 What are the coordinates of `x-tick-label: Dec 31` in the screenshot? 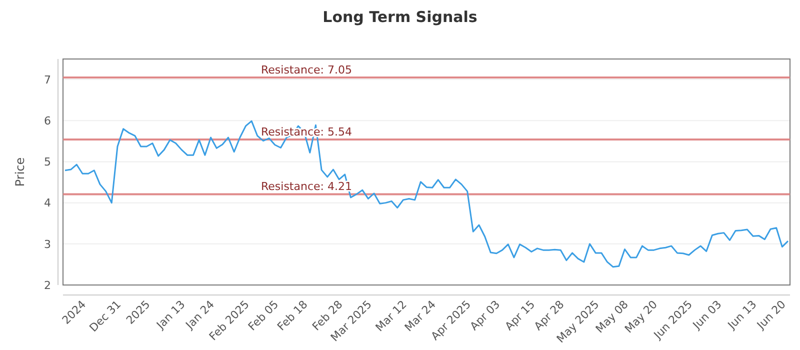 It's located at (105, 316).